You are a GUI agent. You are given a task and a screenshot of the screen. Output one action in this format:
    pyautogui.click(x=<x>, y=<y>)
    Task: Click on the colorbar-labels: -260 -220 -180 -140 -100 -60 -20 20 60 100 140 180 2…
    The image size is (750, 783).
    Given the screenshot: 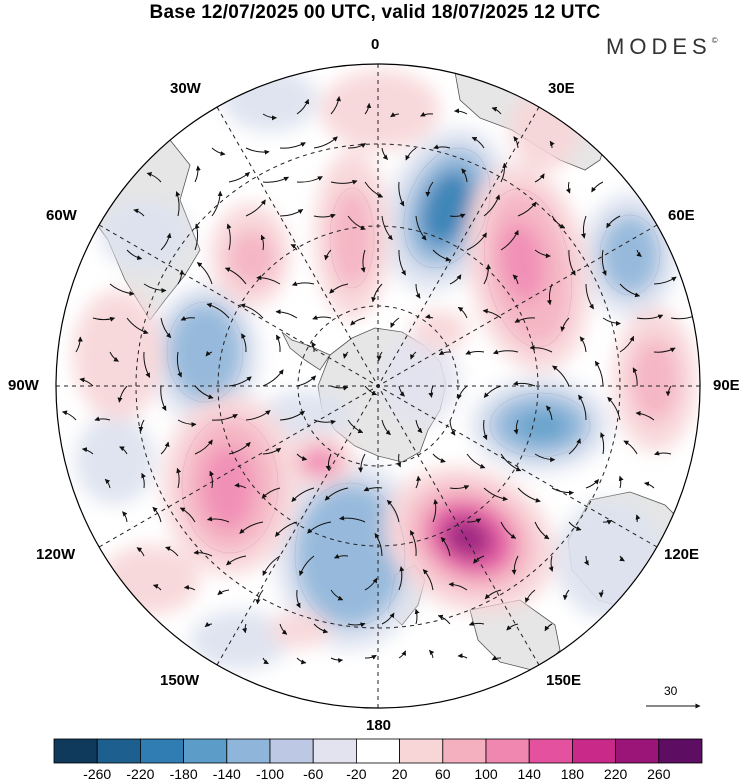 What is the action you would take?
    pyautogui.click(x=375, y=774)
    